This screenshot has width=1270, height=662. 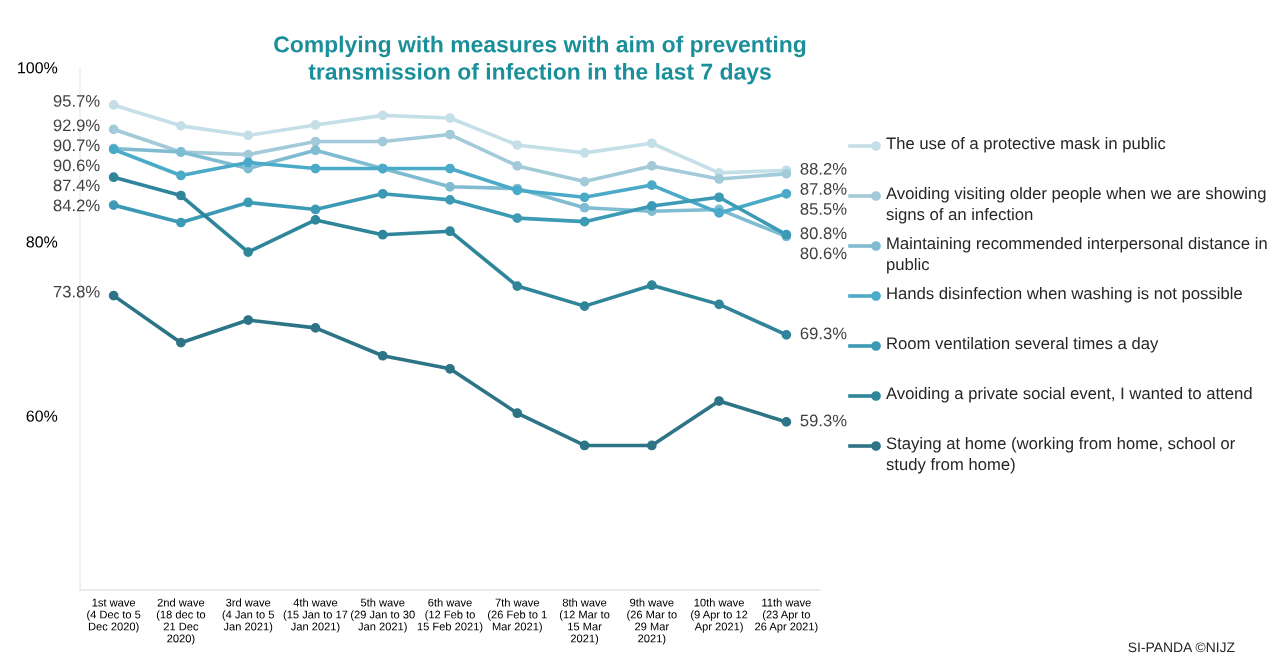 I want to click on legend-label: Maintaining recommended interpersonal distance in public, so click(x=1077, y=255).